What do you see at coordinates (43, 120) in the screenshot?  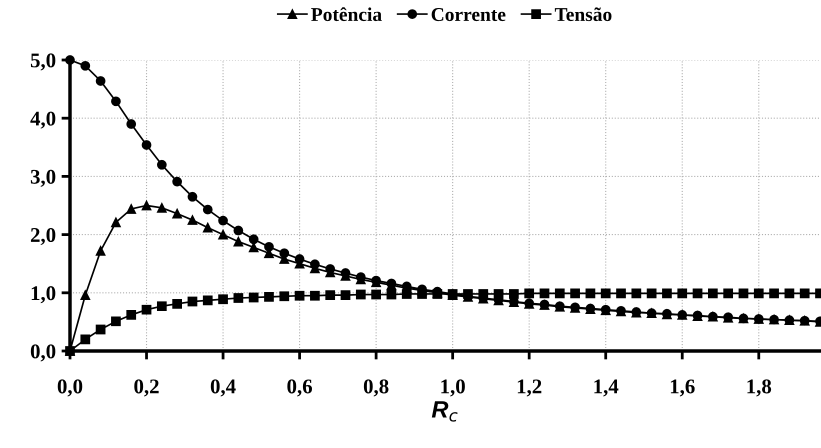 I see `y-tick-label: 4,0` at bounding box center [43, 120].